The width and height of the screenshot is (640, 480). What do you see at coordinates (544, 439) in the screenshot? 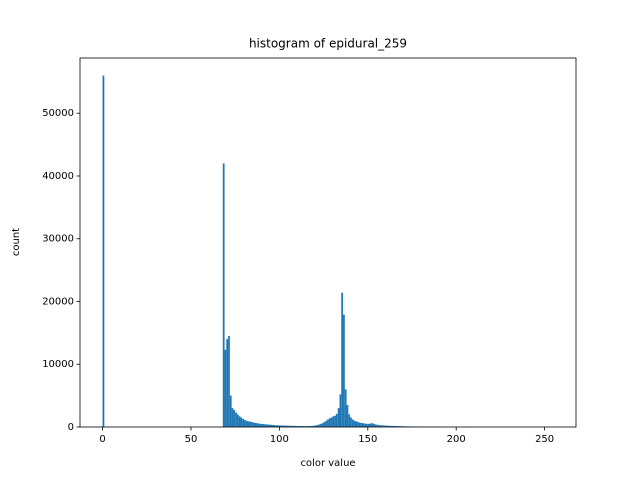
I see `x-tick-label: 250` at bounding box center [544, 439].